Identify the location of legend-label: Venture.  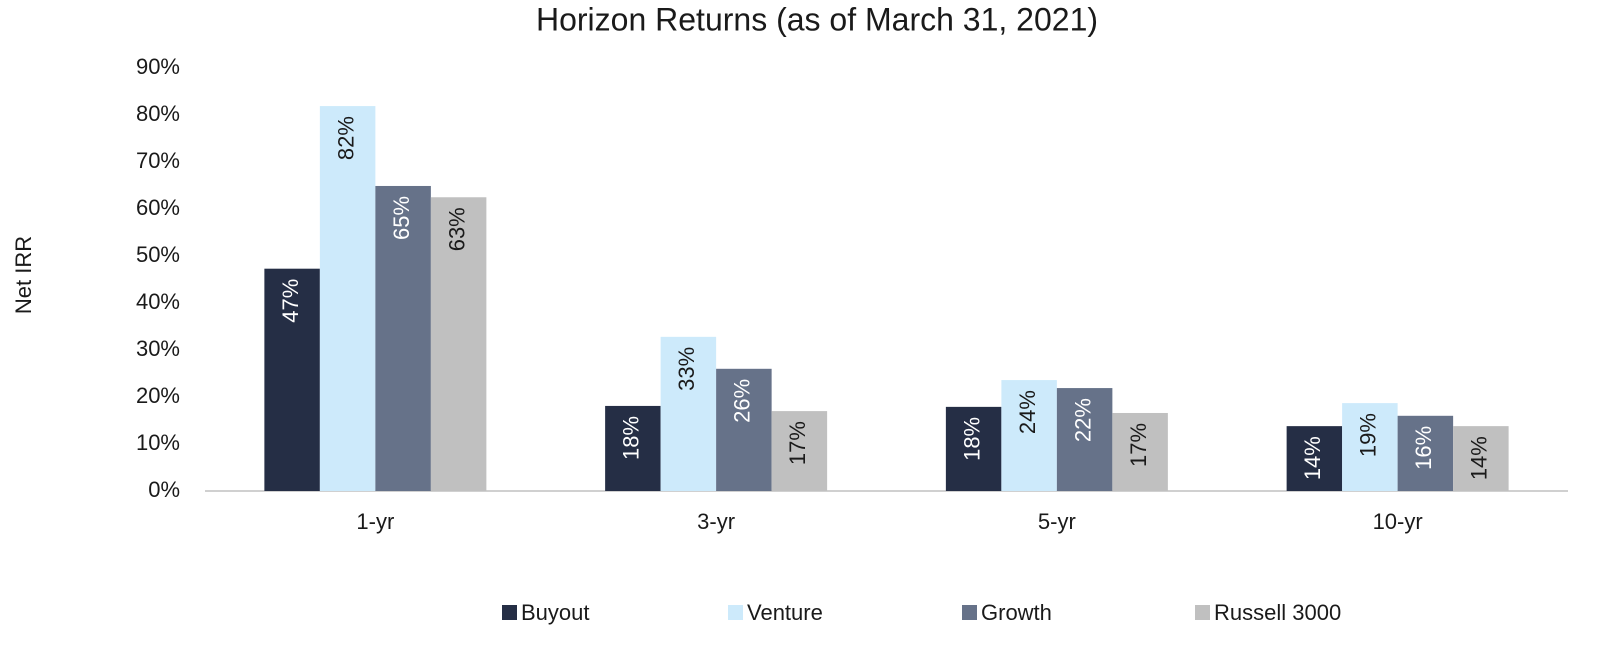
(785, 612).